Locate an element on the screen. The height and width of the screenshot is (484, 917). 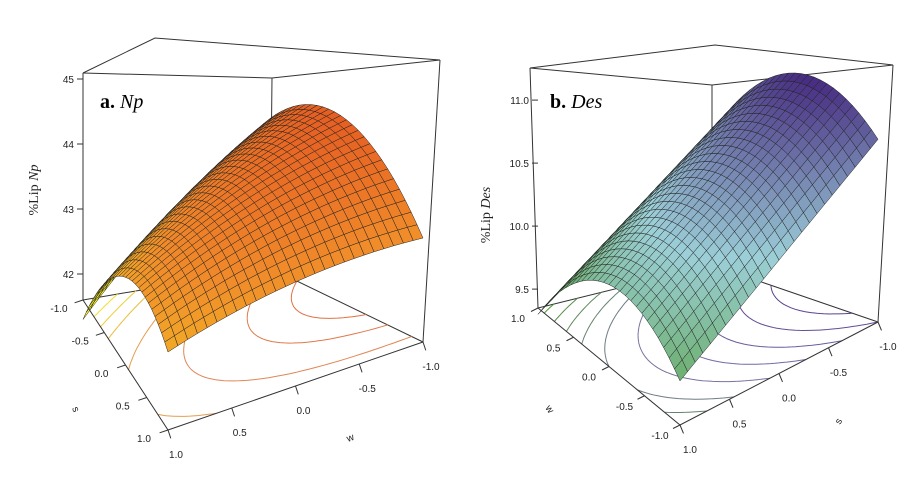
panel-title-letter: b. is located at coordinates (560, 102).